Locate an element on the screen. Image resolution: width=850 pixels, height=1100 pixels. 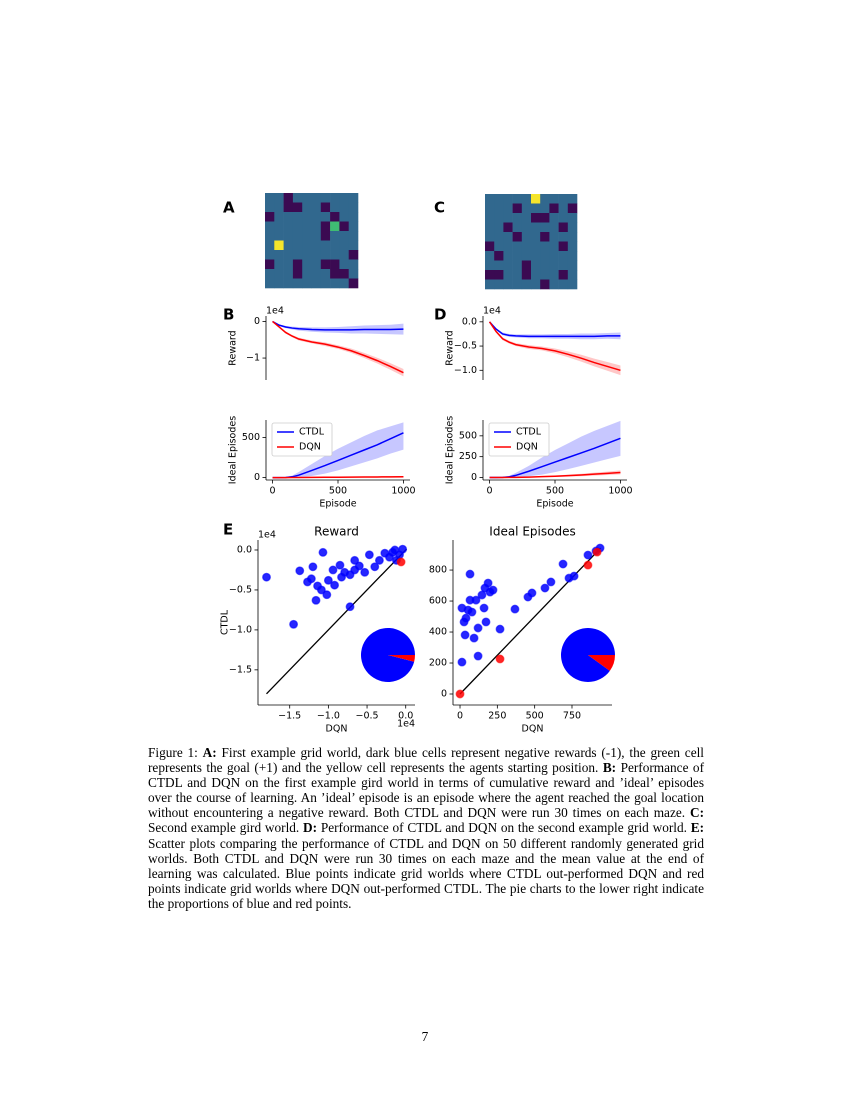
legend-label: CTDL is located at coordinates (529, 432).